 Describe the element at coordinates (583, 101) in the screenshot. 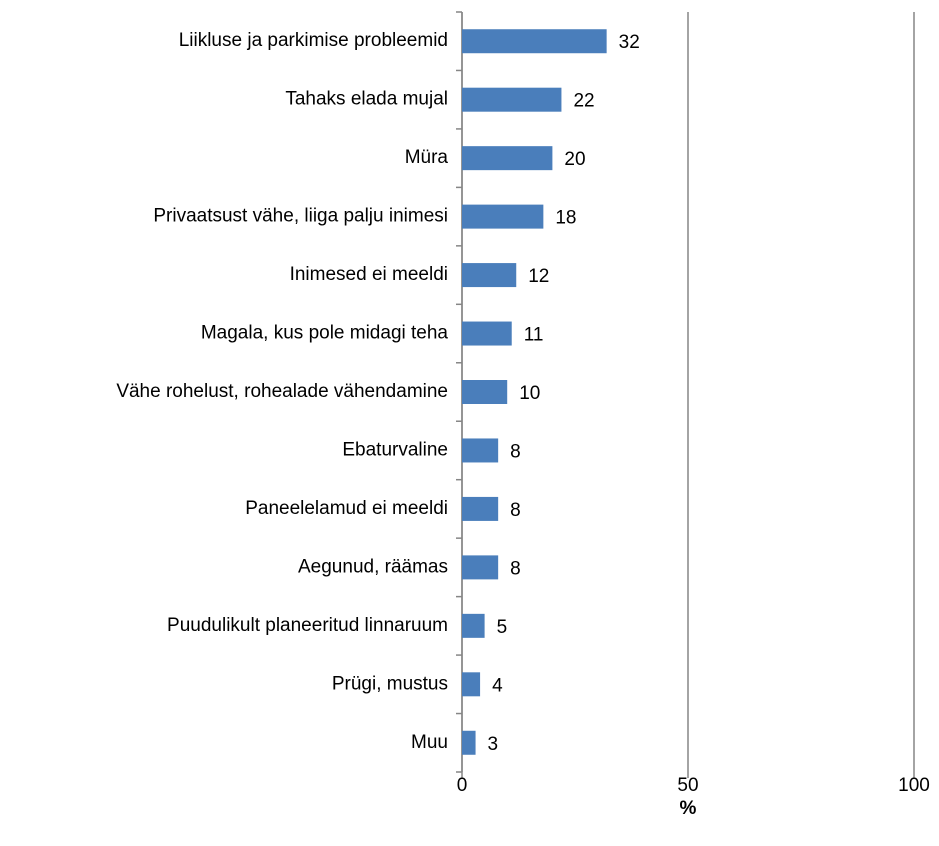

I see `value-label: 22` at that location.